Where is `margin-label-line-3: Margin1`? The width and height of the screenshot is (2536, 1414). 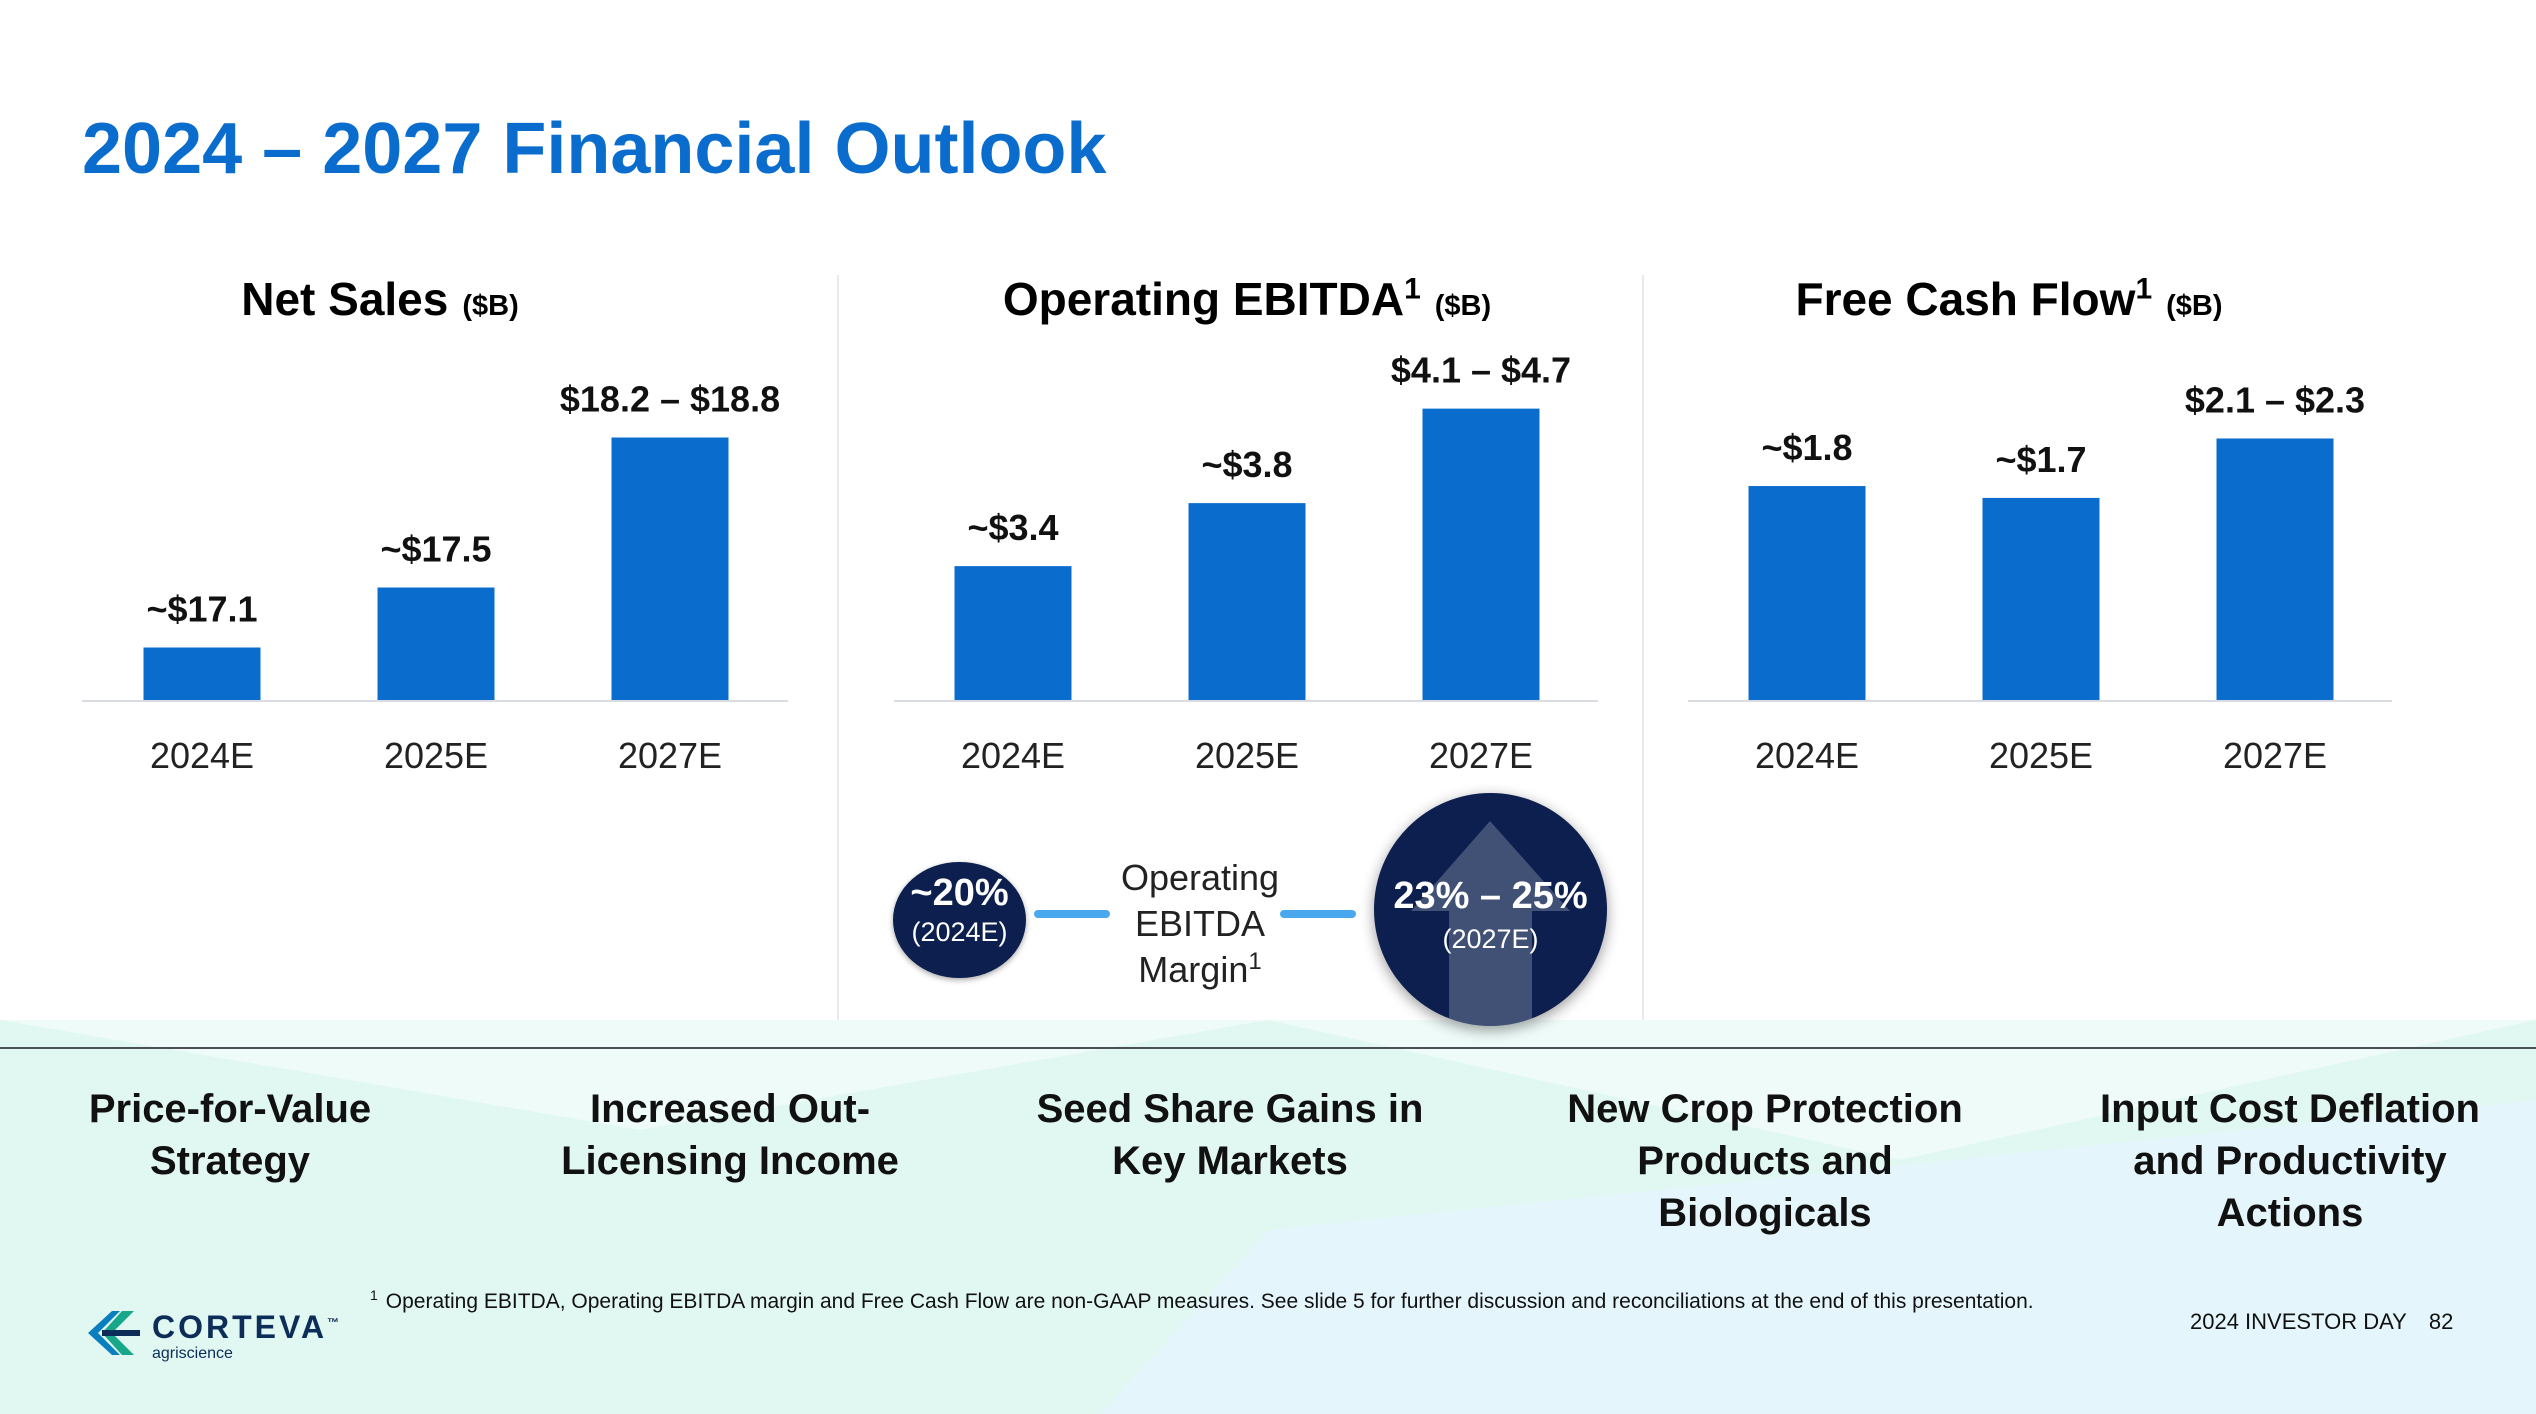
margin-label-line-3: Margin1 is located at coordinates (1200, 970).